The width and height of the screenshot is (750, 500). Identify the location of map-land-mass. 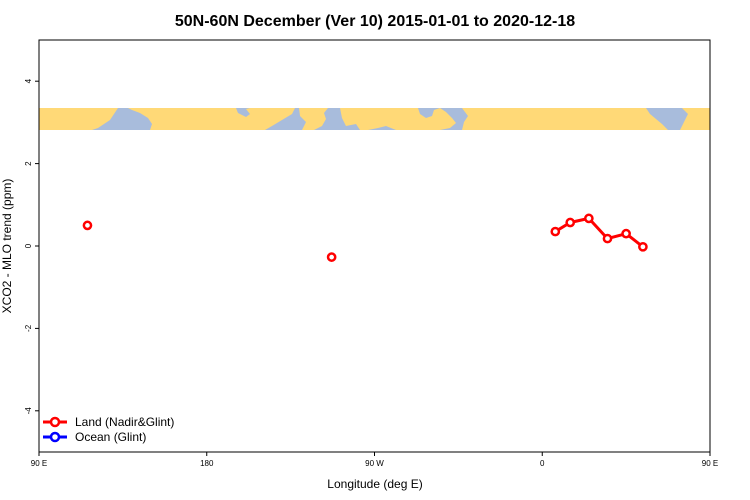
(374, 119).